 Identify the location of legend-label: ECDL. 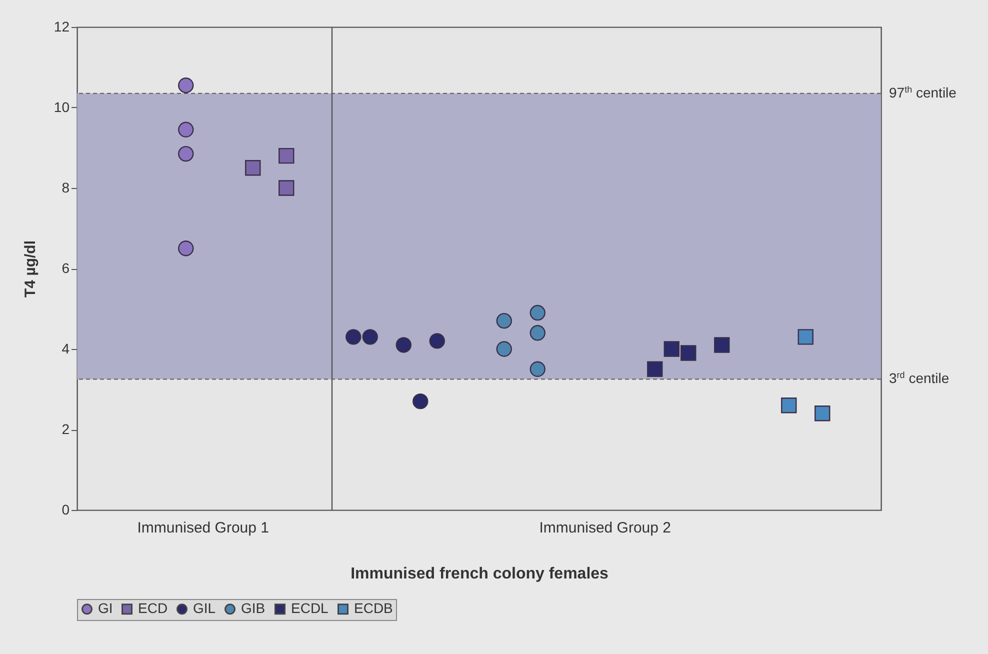
(310, 608).